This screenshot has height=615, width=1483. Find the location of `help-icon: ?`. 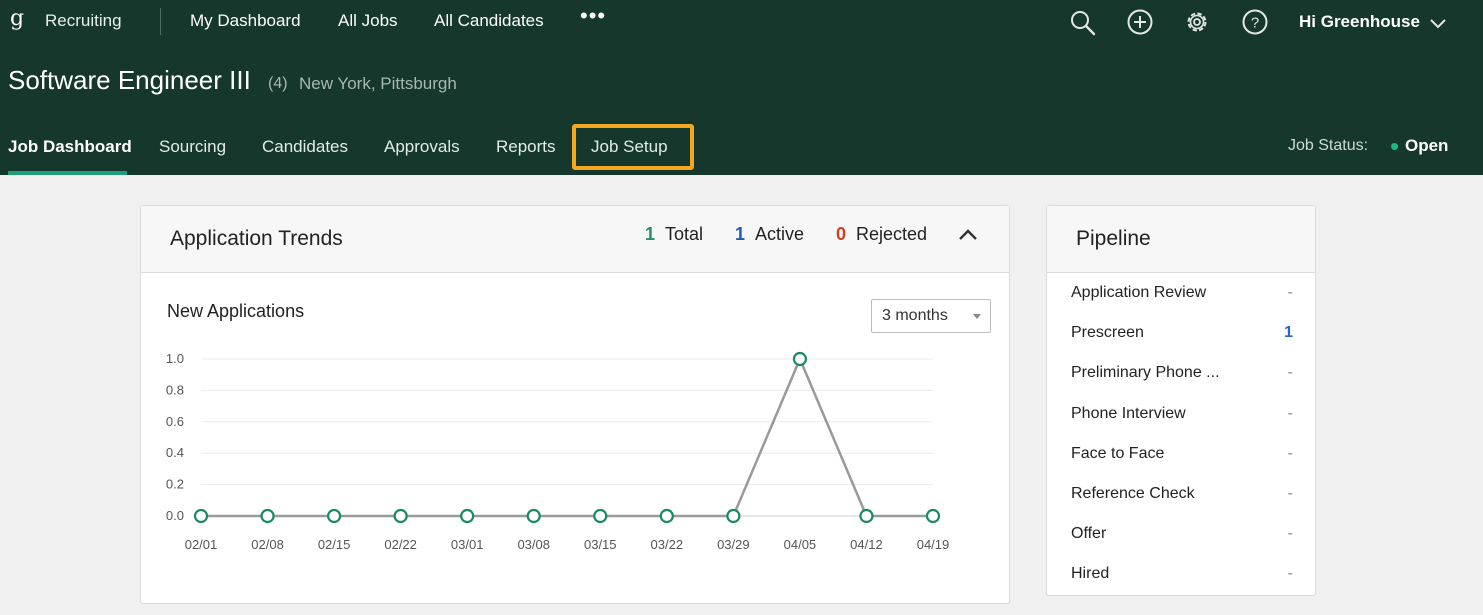

help-icon: ? is located at coordinates (1255, 22).